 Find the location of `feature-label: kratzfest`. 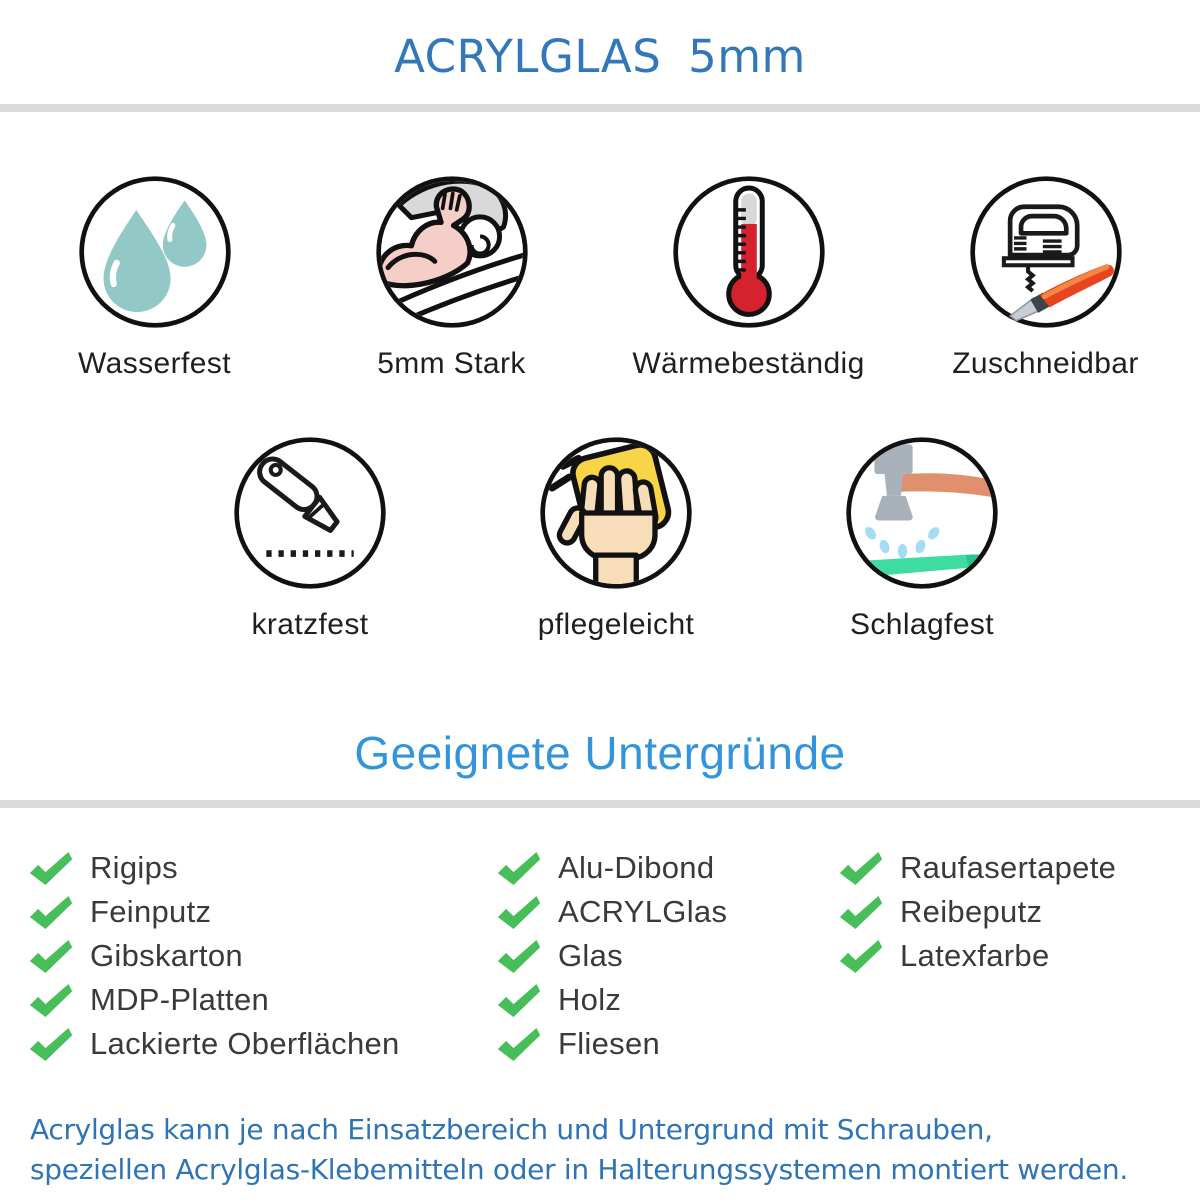

feature-label: kratzfest is located at coordinates (310, 624).